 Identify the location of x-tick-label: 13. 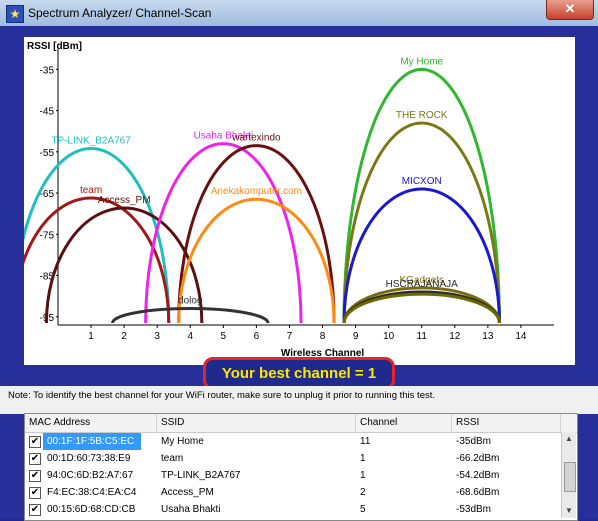
(488, 336).